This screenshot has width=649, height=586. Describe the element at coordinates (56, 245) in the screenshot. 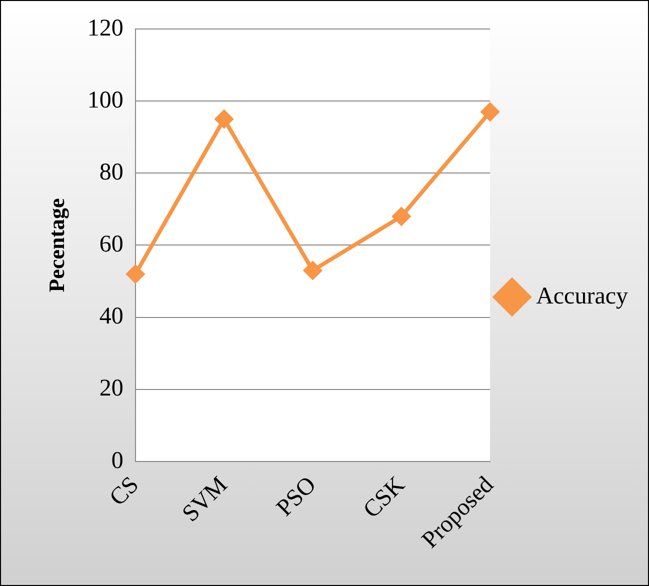

I see `y-axis-title: Pecentage` at that location.